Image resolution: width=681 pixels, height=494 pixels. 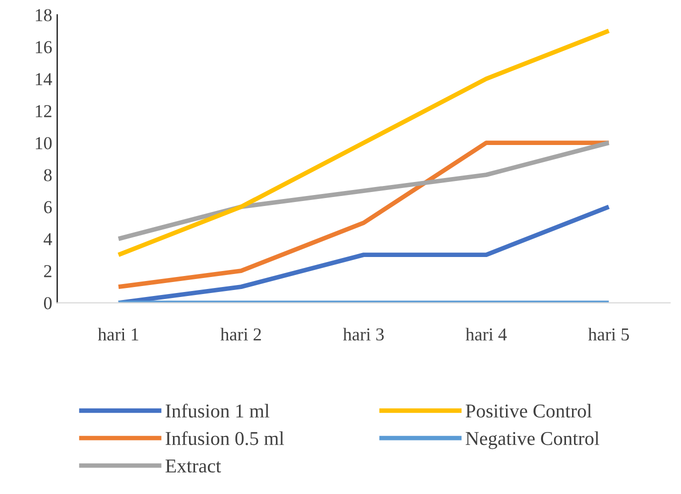 I want to click on legend-label: Infusion 0.5 ml, so click(x=225, y=438).